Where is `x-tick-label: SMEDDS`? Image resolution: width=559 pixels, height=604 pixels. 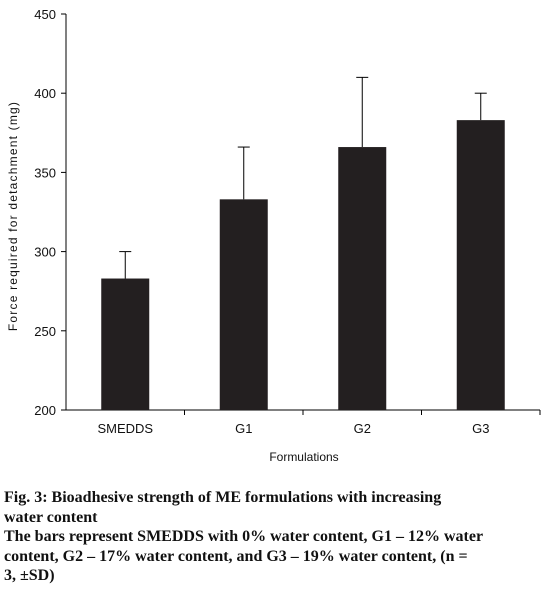 x-tick-label: SMEDDS is located at coordinates (125, 428).